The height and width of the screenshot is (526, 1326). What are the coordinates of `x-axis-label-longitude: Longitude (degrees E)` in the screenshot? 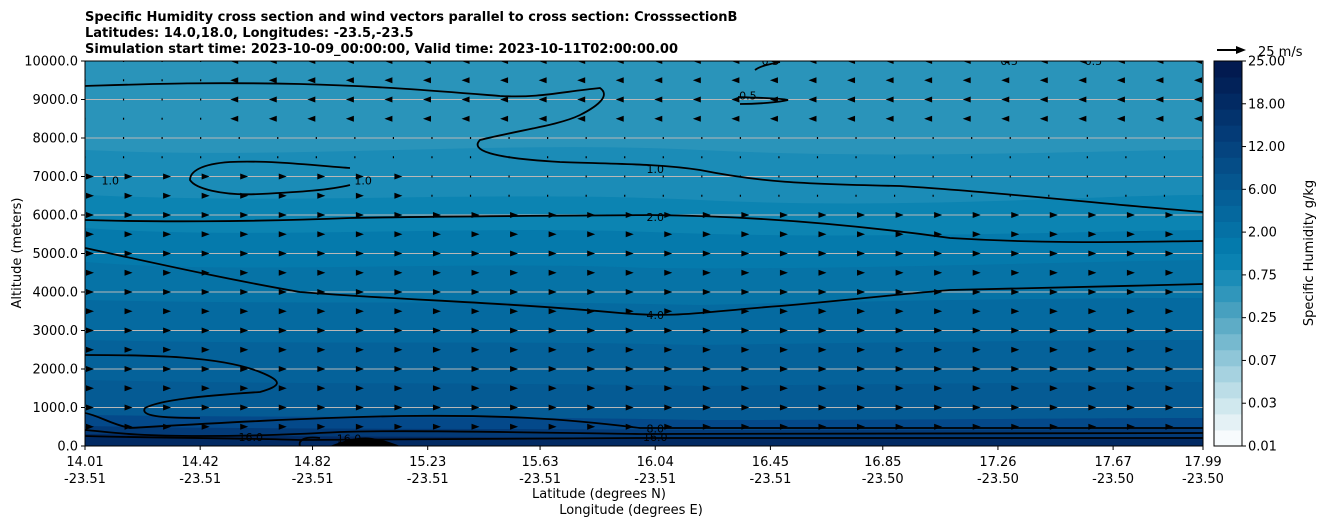 It's located at (631, 510).